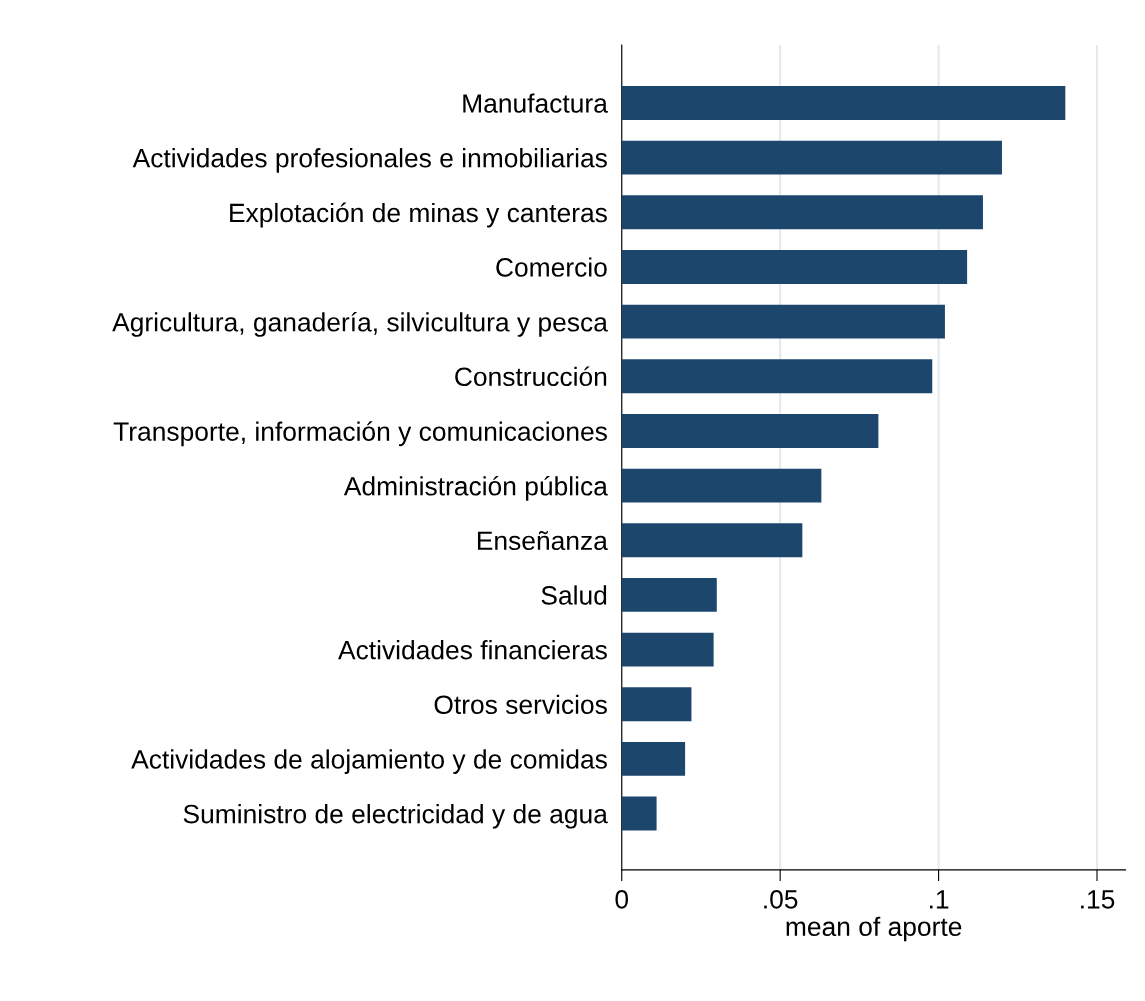 This screenshot has height=1001, width=1145. Describe the element at coordinates (535, 103) in the screenshot. I see `y-tick-label: Manufactura` at that location.